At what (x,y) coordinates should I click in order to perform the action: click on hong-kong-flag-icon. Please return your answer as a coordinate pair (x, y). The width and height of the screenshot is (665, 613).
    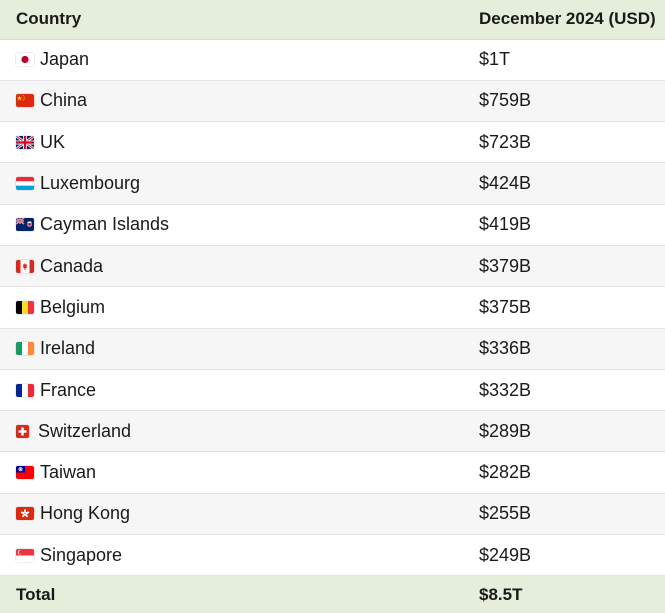
    Looking at the image, I should click on (25, 514).